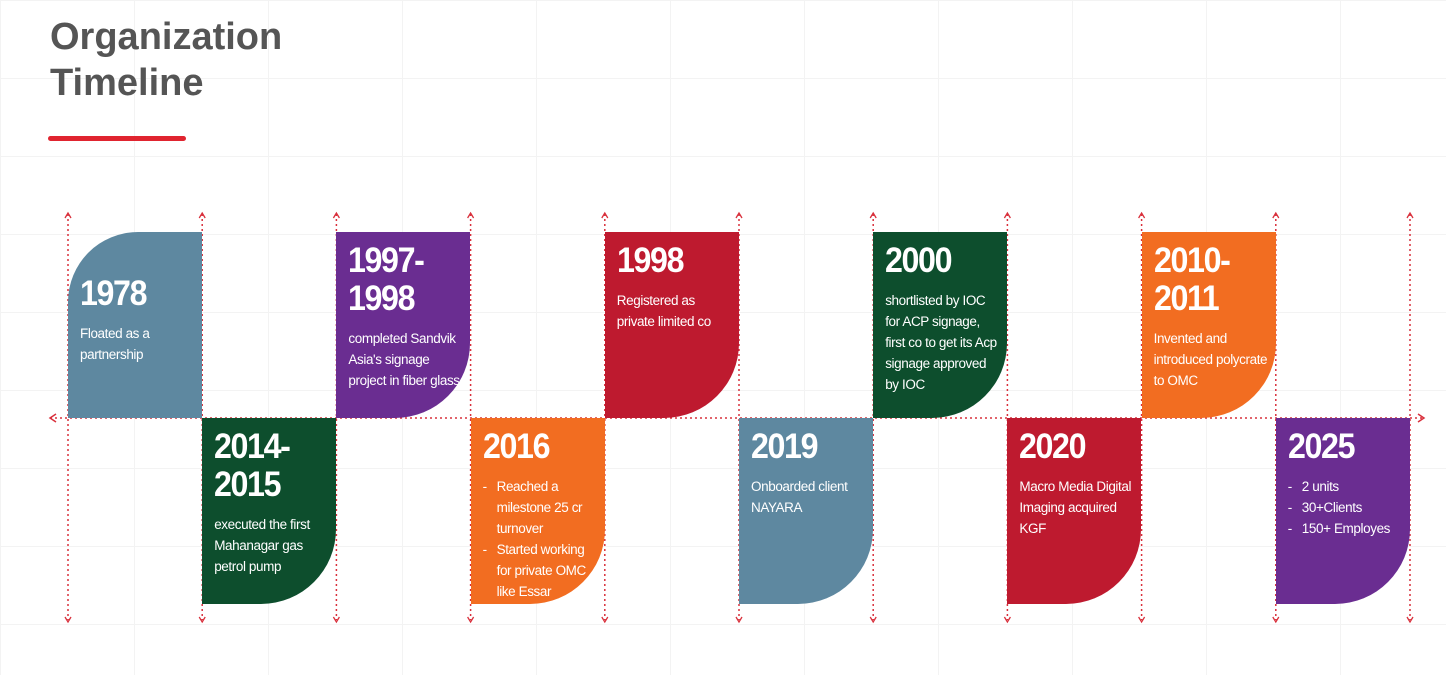  What do you see at coordinates (52, 418) in the screenshot?
I see `arrow-left` at bounding box center [52, 418].